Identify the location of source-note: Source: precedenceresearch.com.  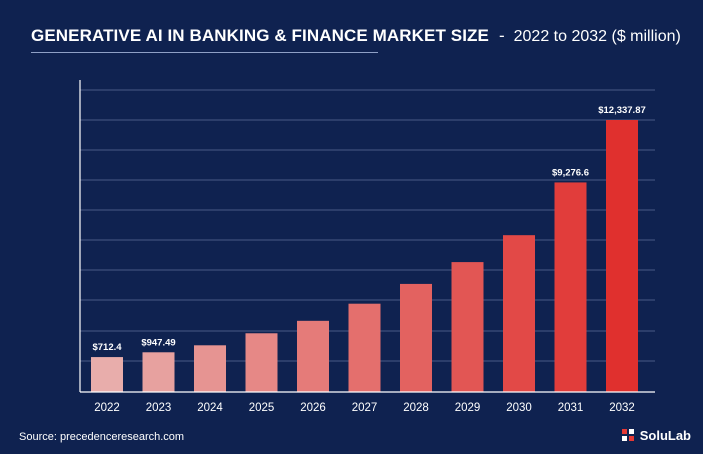
(102, 437).